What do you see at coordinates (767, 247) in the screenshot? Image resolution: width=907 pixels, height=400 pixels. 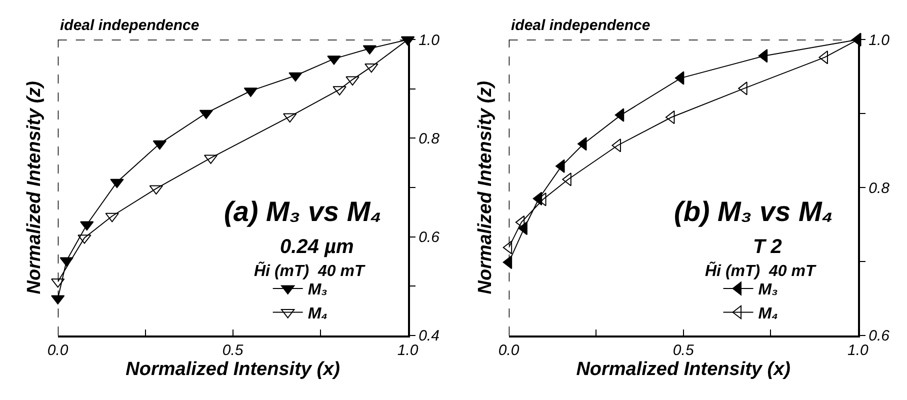 I see `annotation: T 2` at bounding box center [767, 247].